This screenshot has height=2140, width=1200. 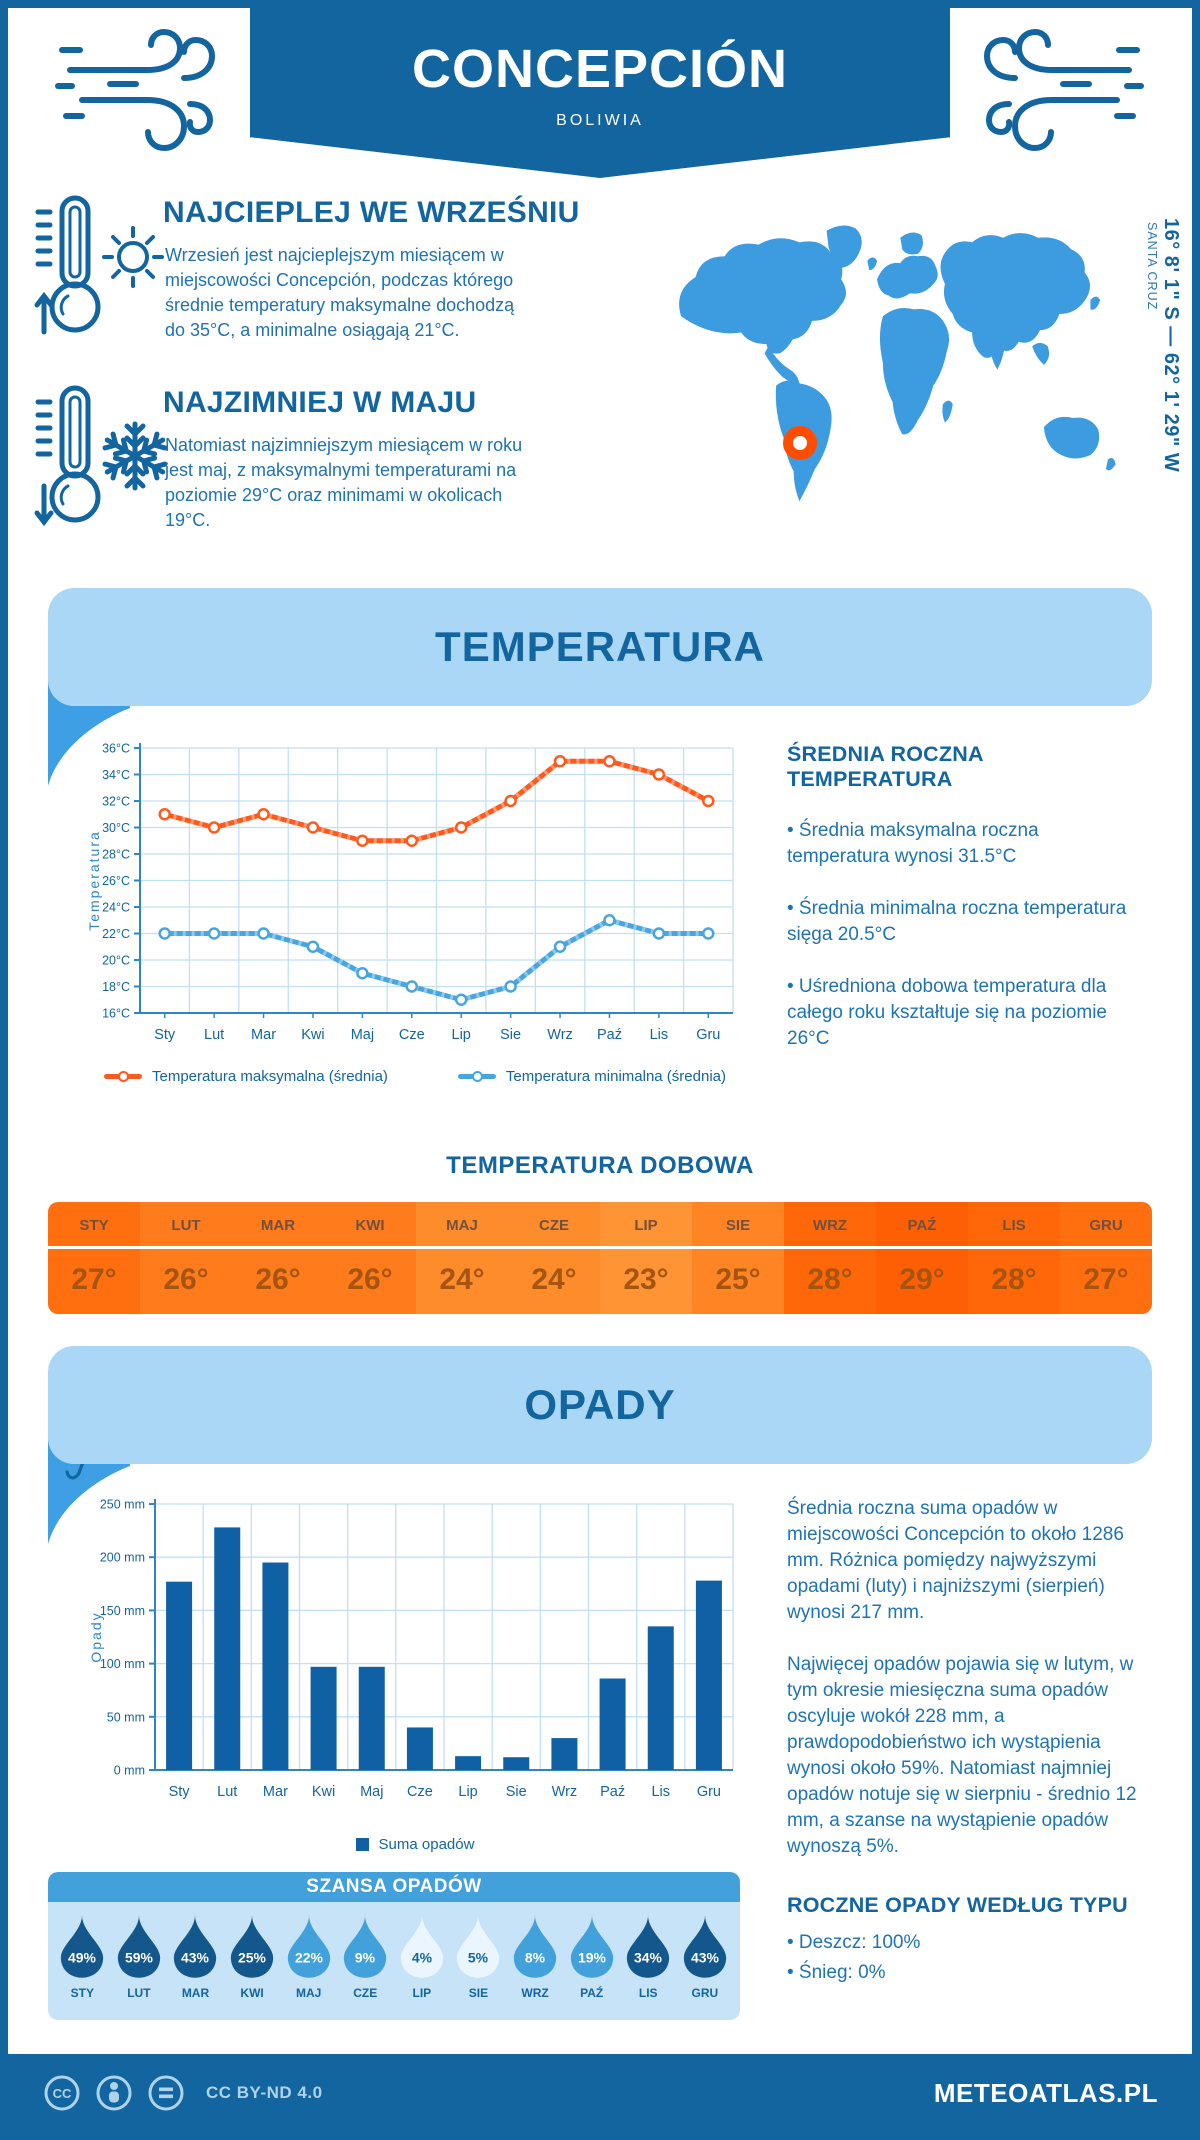 What do you see at coordinates (129, 1771) in the screenshot?
I see `y-tick-label: 0 mm` at bounding box center [129, 1771].